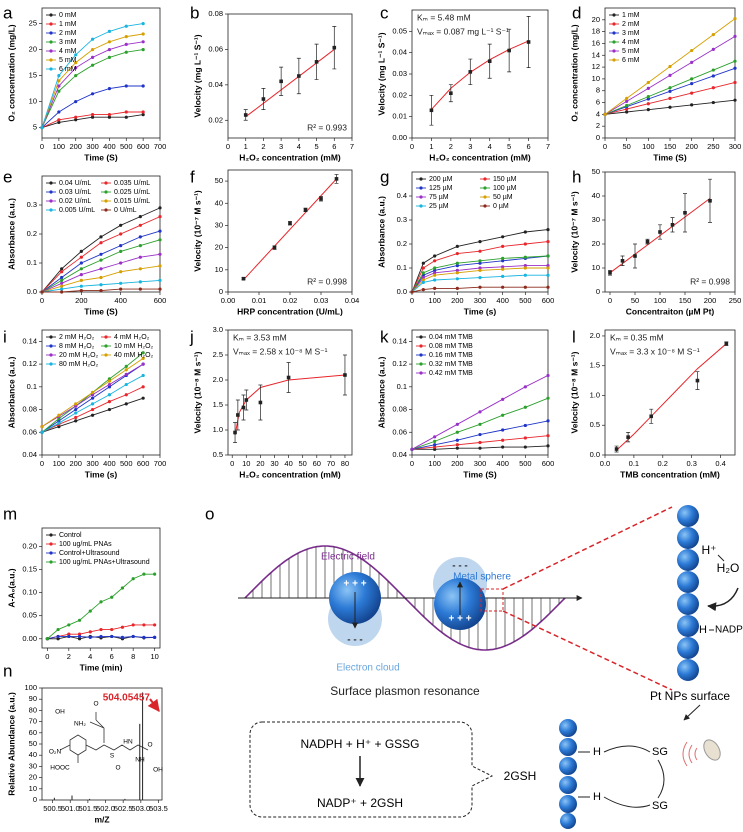 The image size is (743, 832). I want to click on annotation: R² = 0.998, so click(327, 281).